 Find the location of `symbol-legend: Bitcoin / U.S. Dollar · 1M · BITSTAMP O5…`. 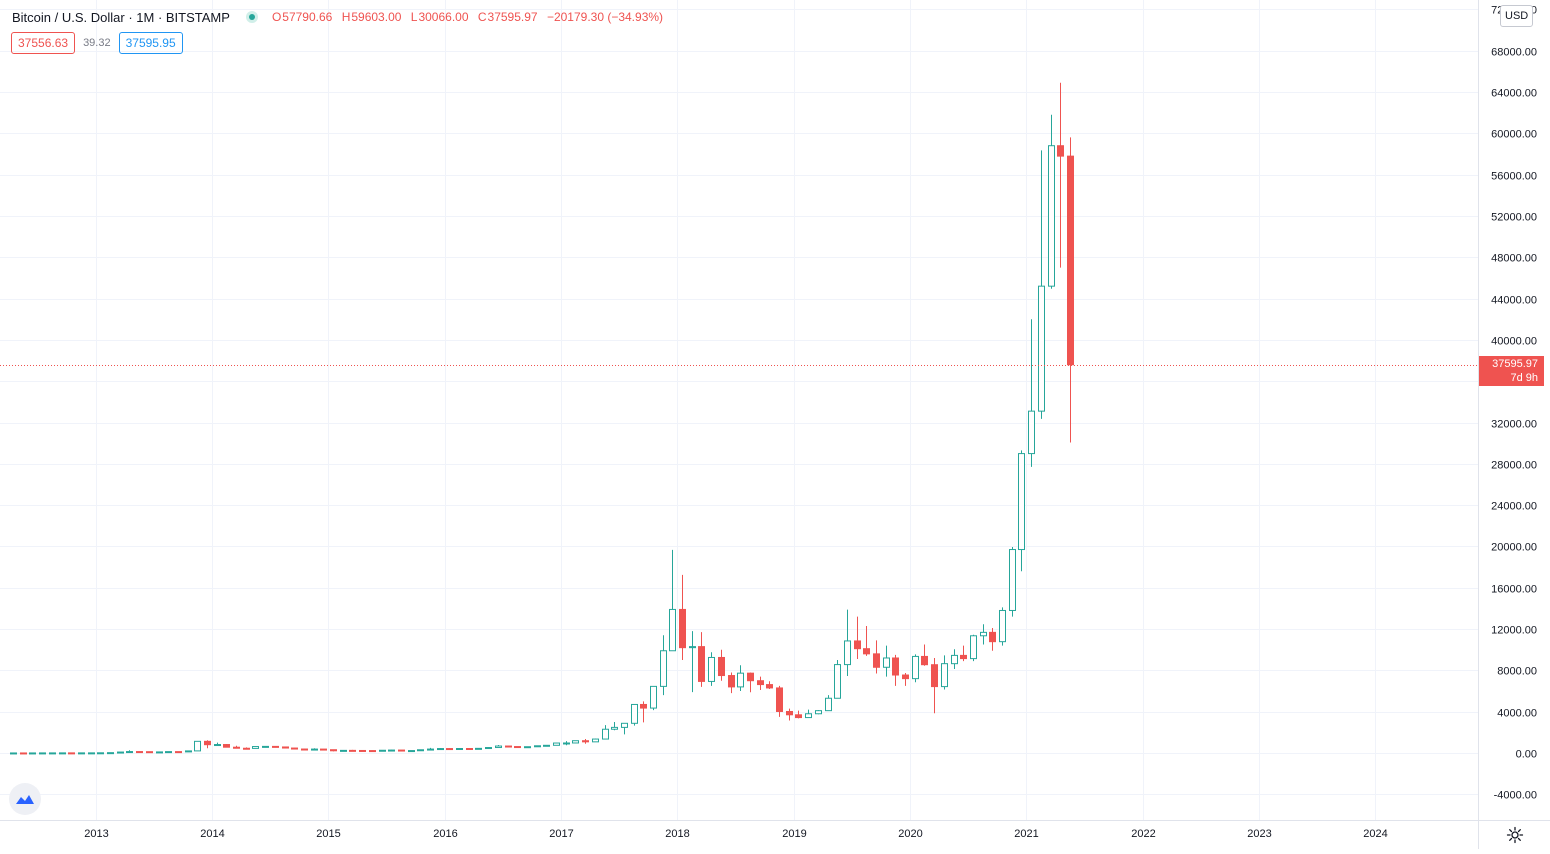

symbol-legend: Bitcoin / U.S. Dollar · 1M · BITSTAMP O5… is located at coordinates (337, 17).